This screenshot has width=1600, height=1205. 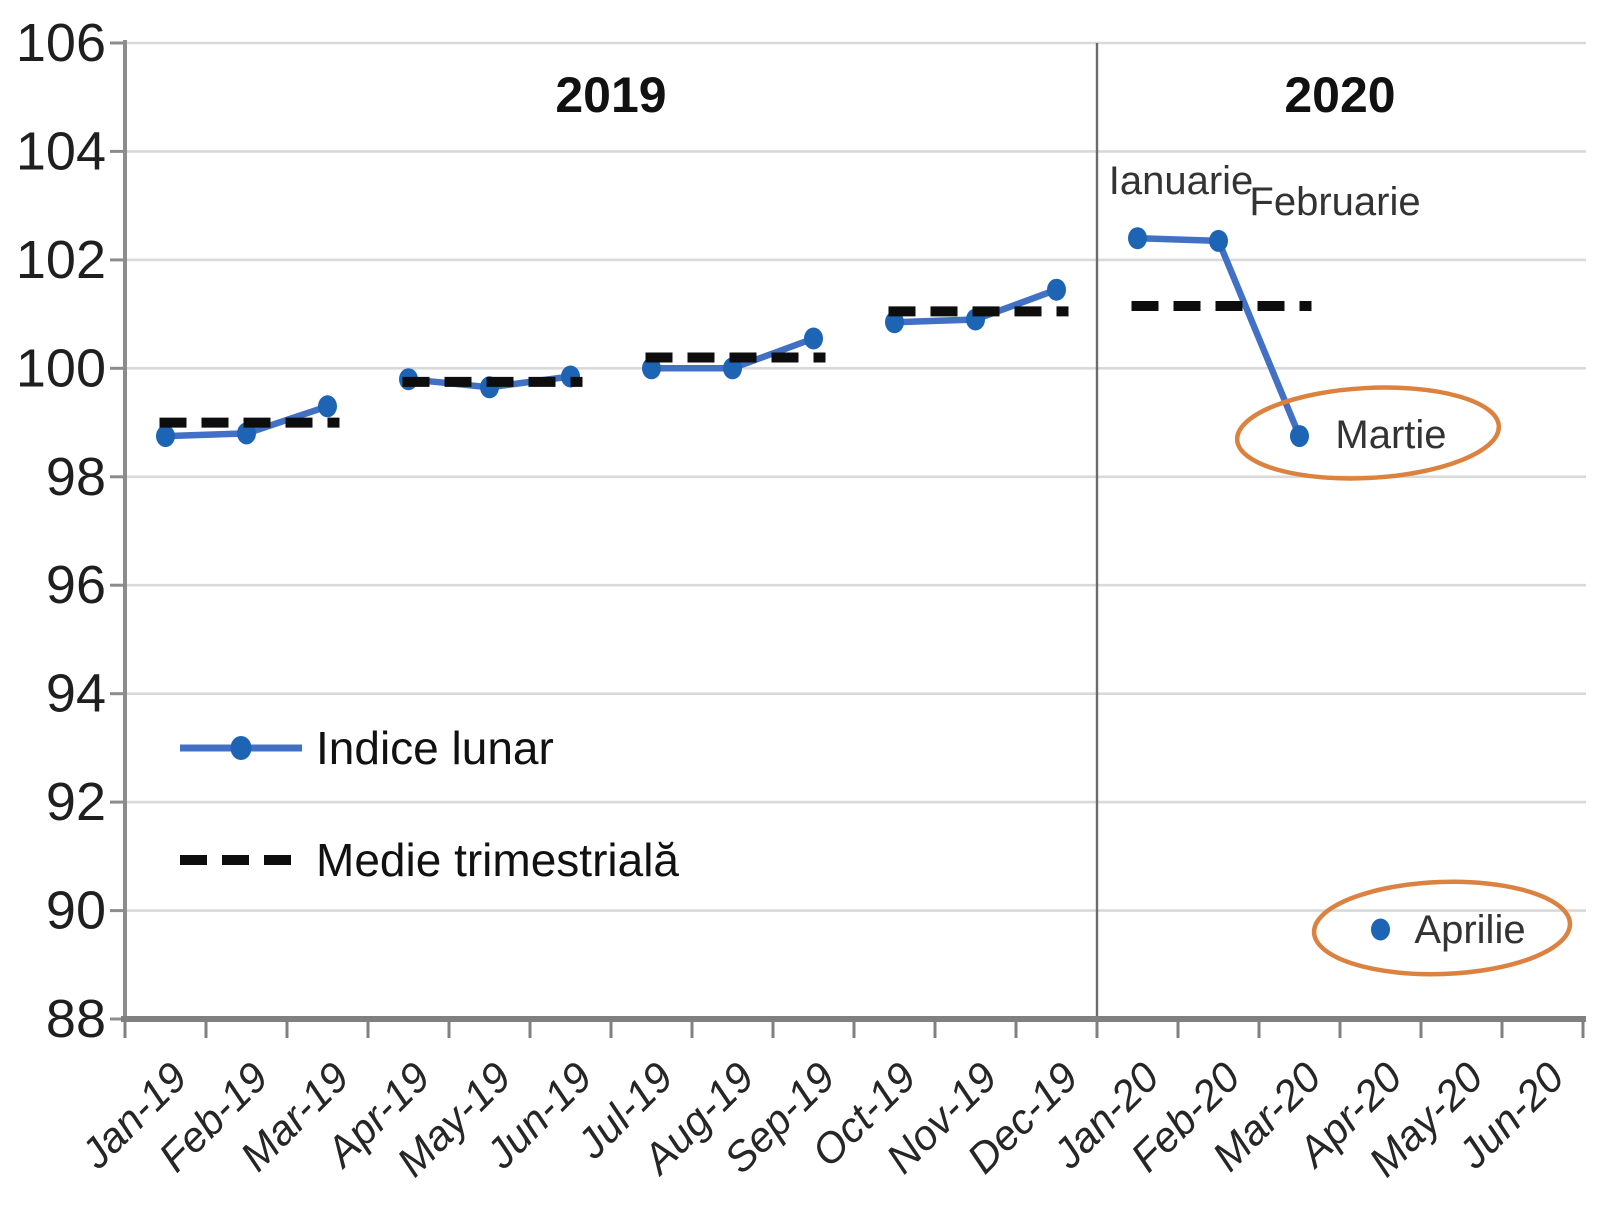 I want to click on y-axis-label-96: 96, so click(x=76, y=585).